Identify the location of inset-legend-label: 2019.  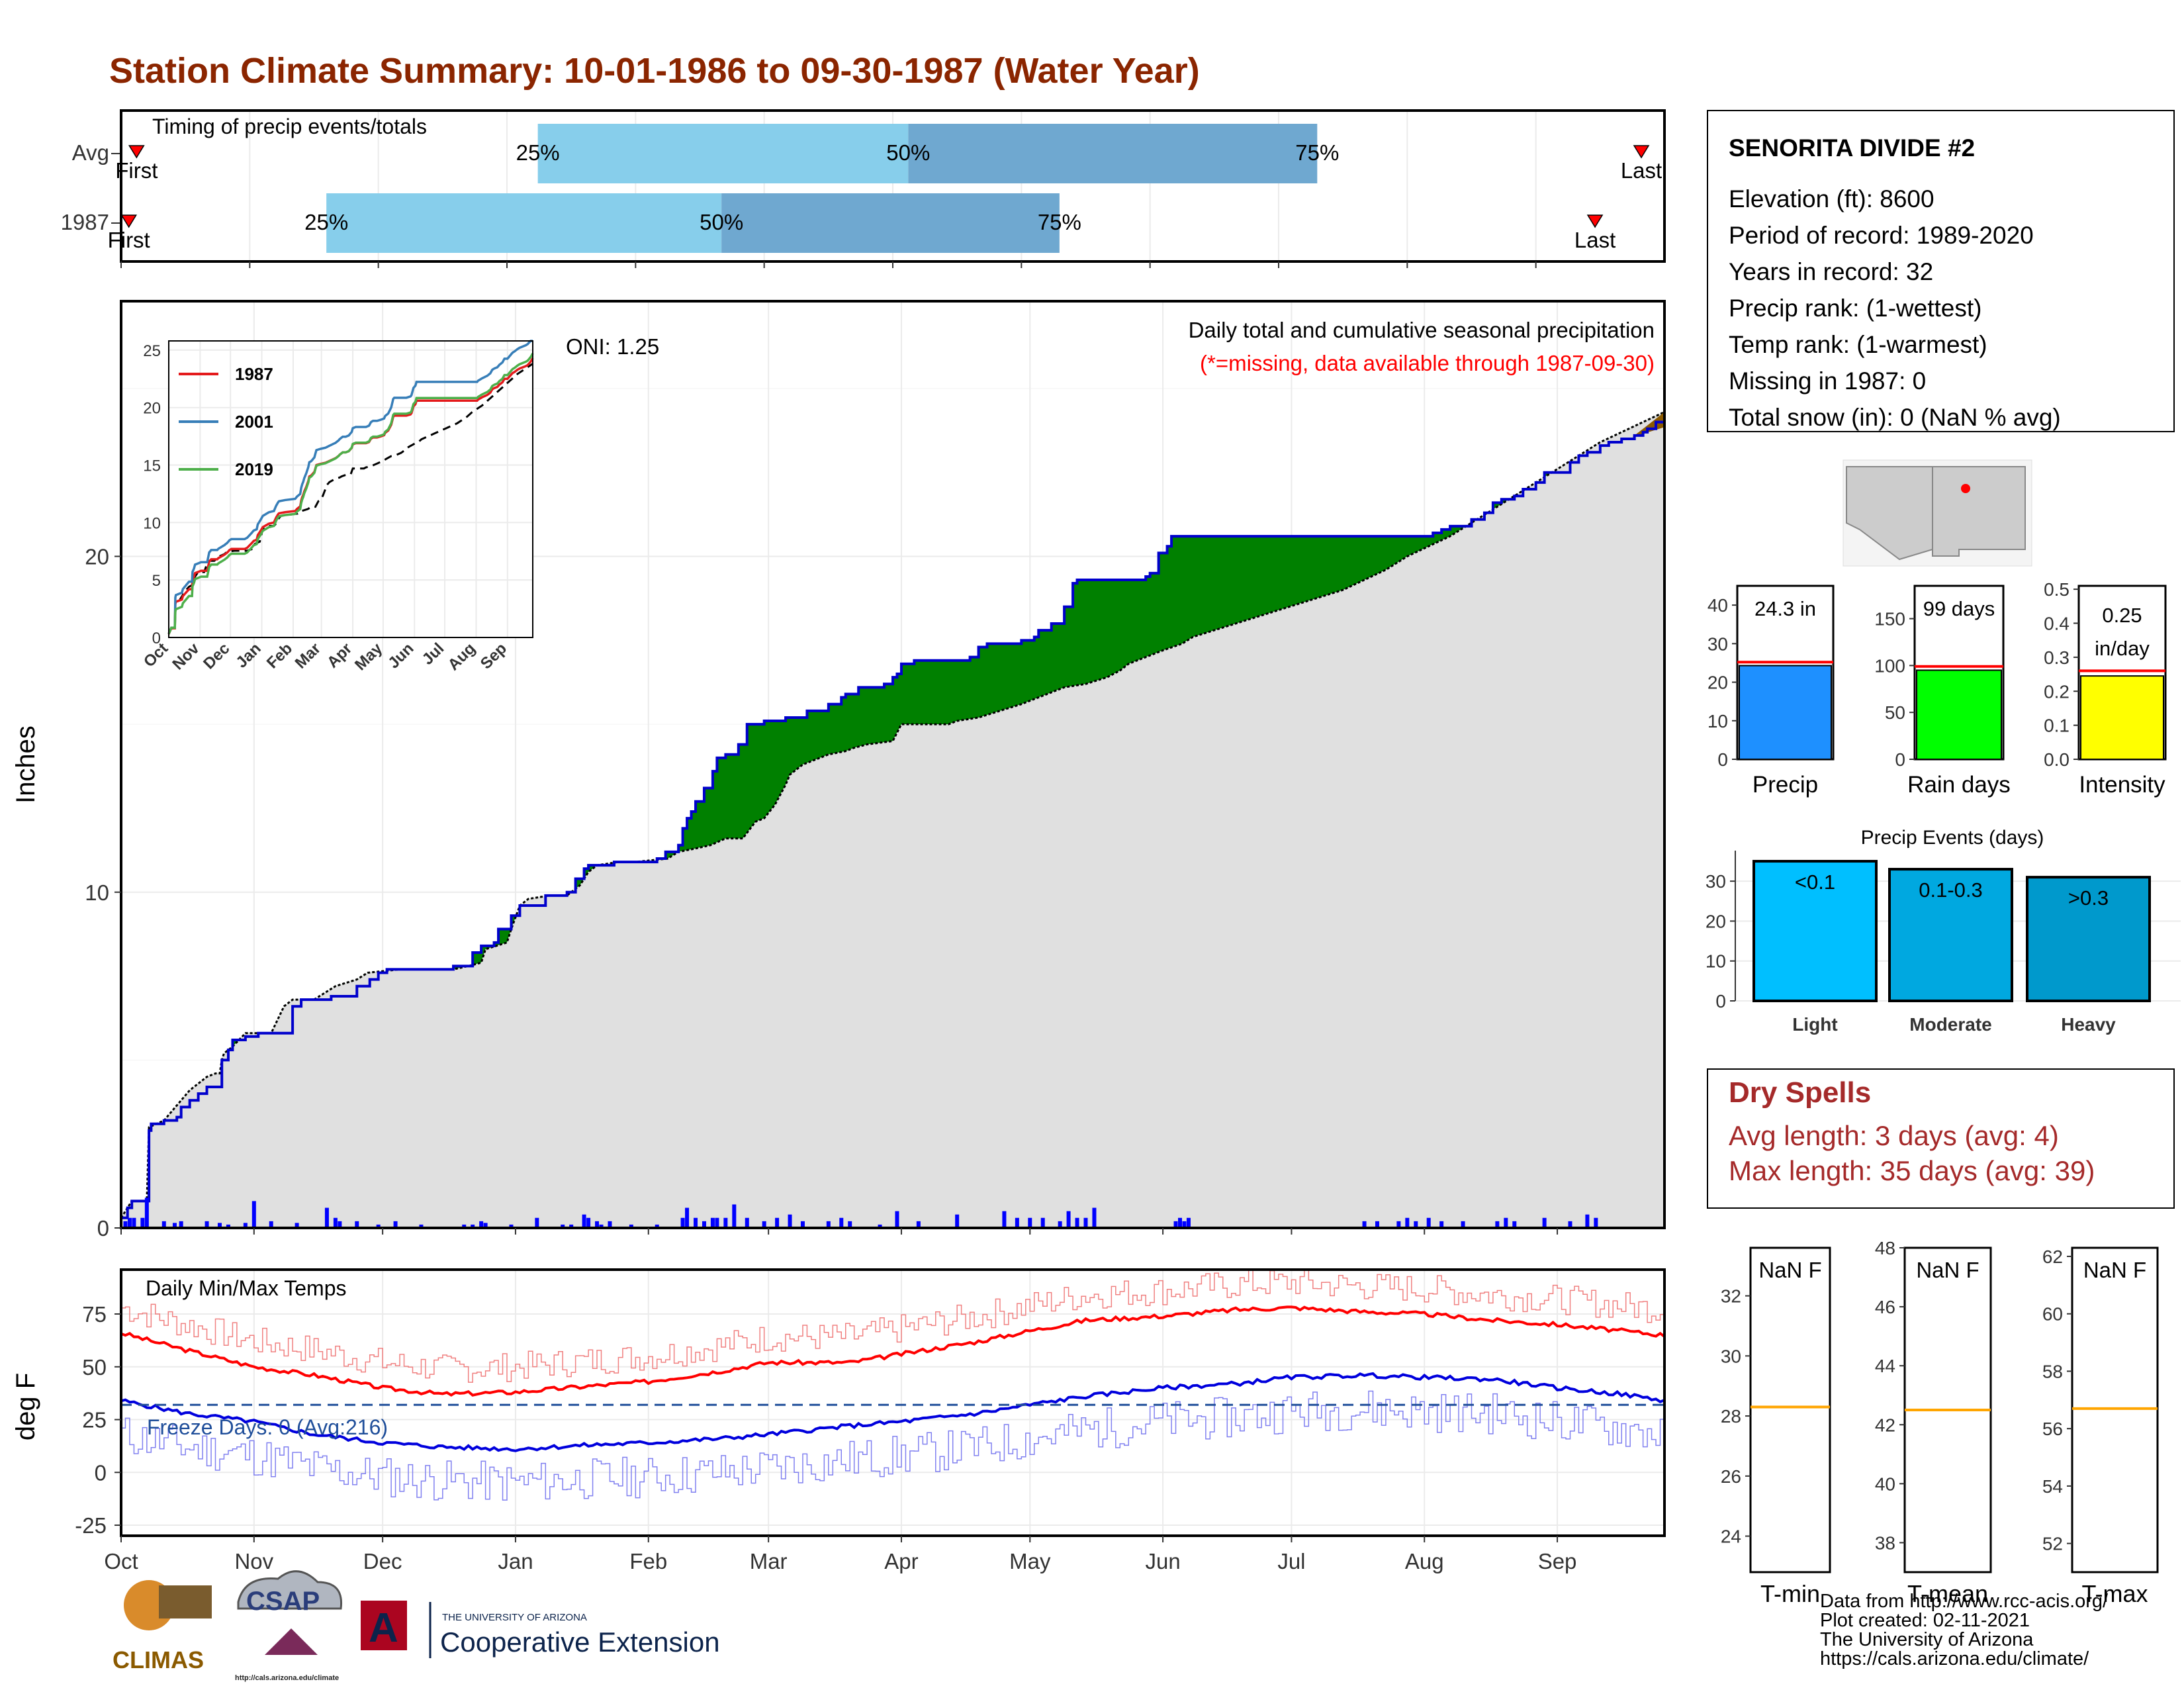
(254, 469).